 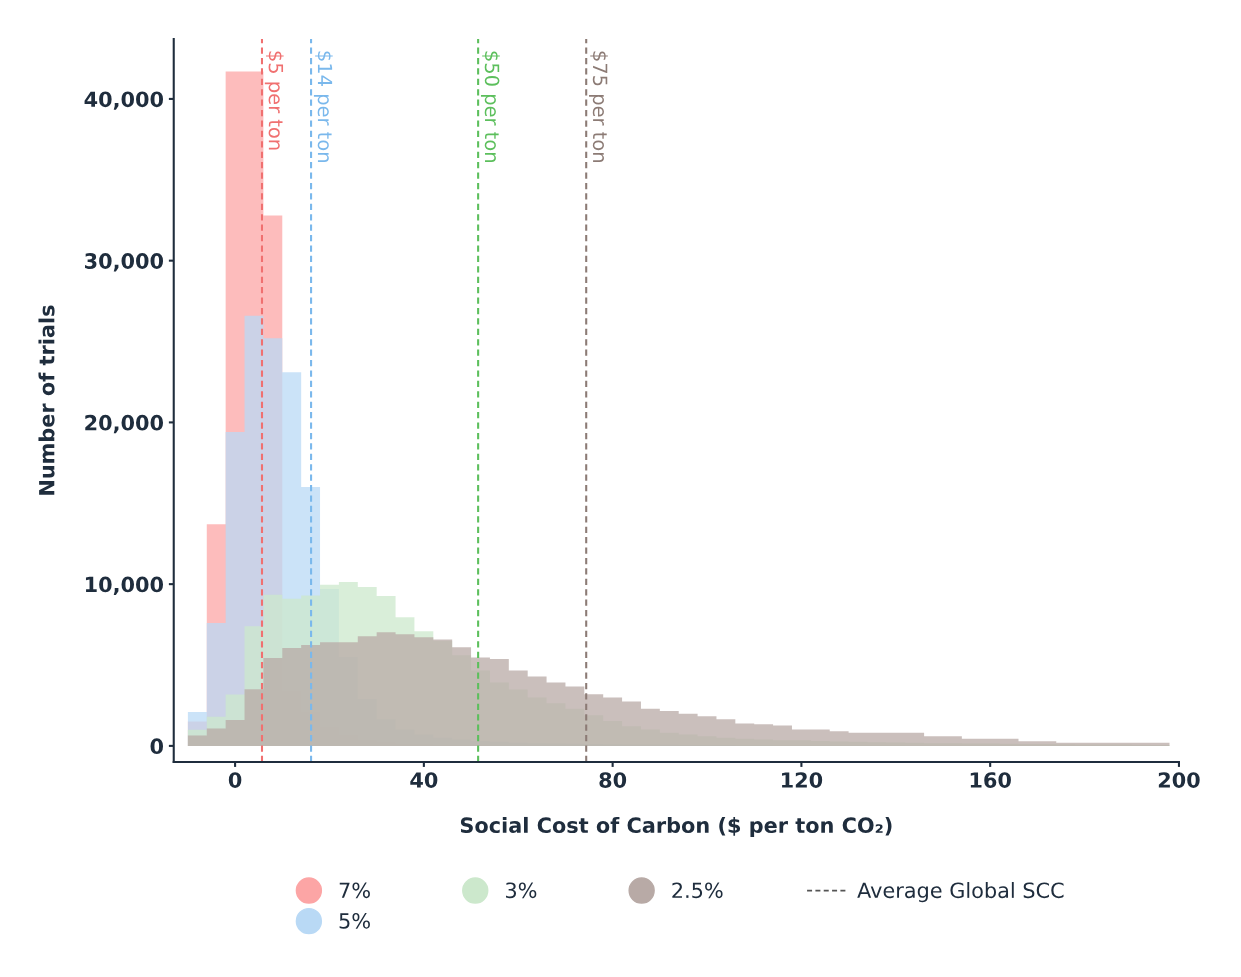 What do you see at coordinates (490, 106) in the screenshot?
I see `ref-line-label: $50 per ton` at bounding box center [490, 106].